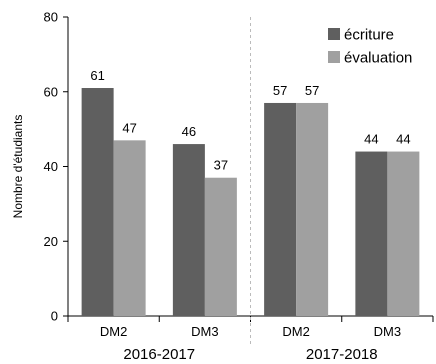 This screenshot has height=364, width=436. I want to click on bar-value-label: 46, so click(189, 131).